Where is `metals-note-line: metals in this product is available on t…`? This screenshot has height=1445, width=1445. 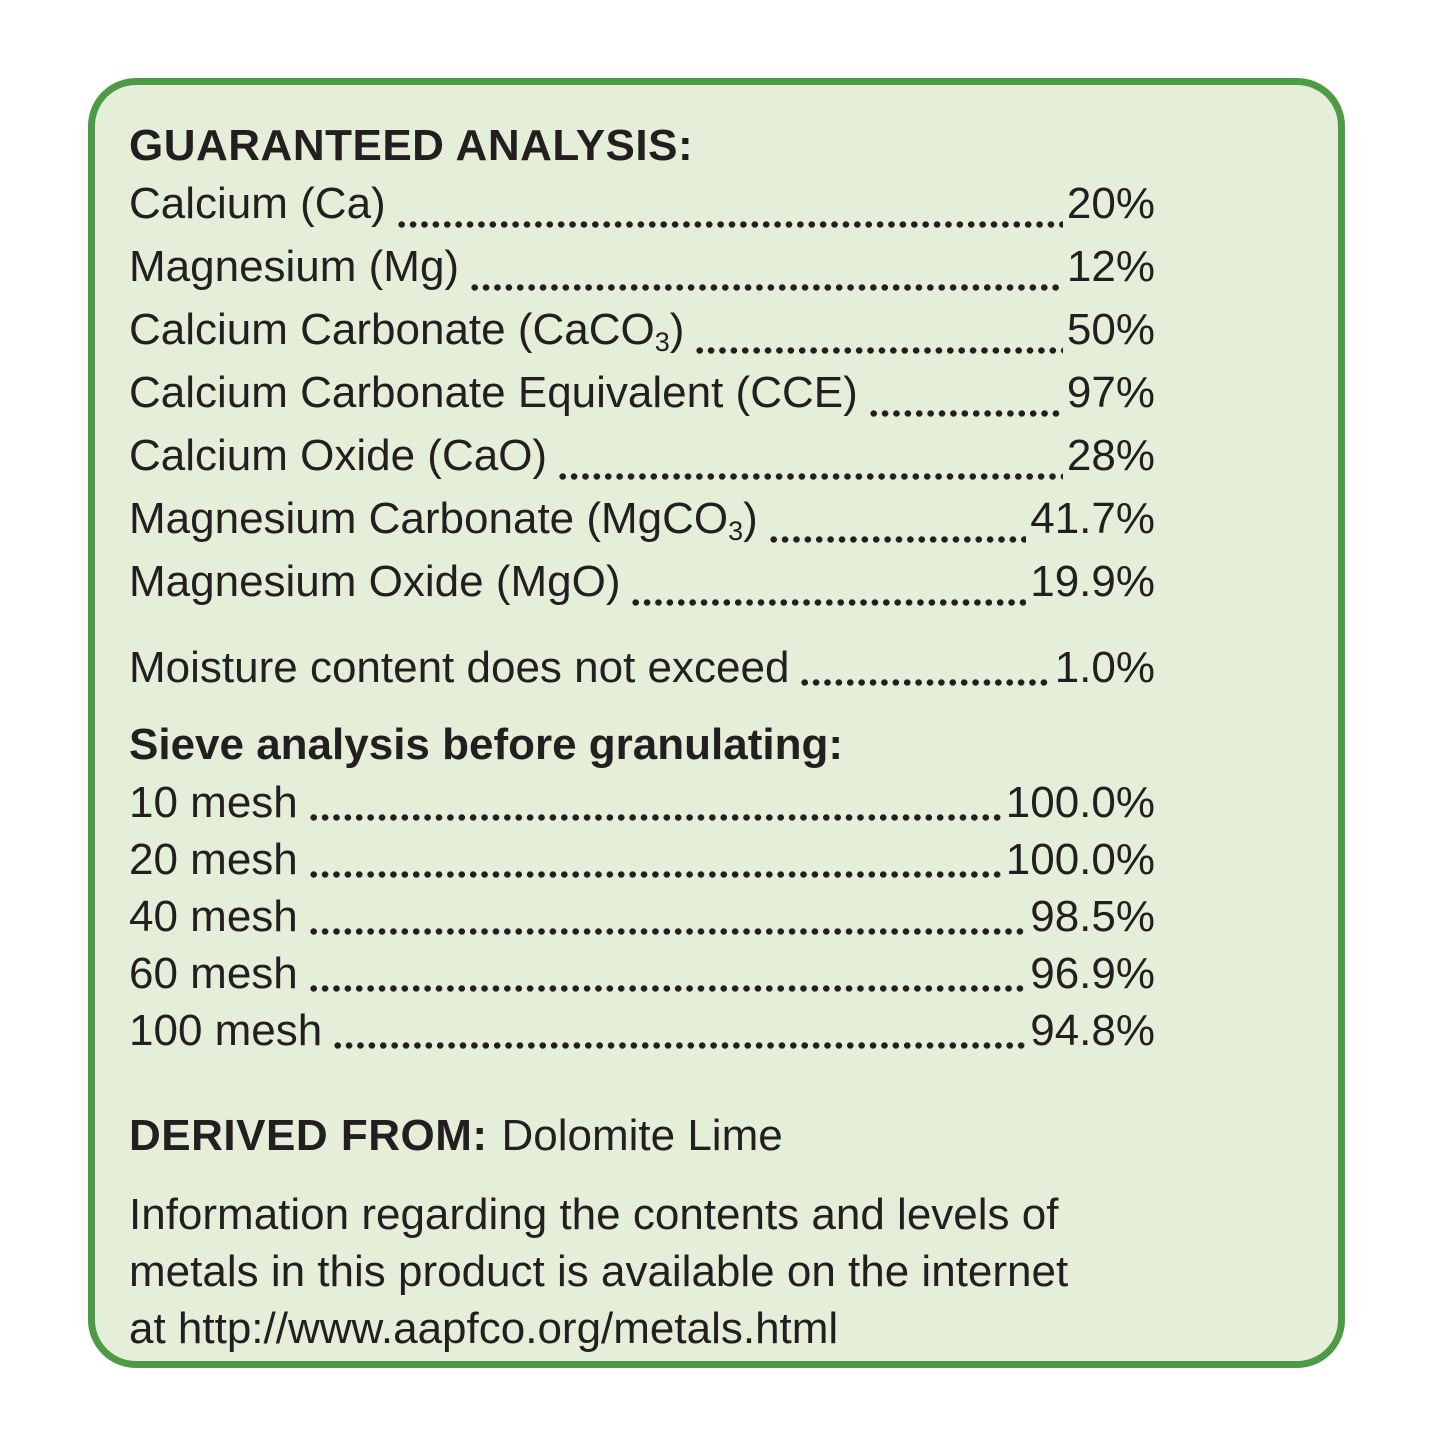
metals-note-line: metals in this product is available on t… is located at coordinates (599, 1271).